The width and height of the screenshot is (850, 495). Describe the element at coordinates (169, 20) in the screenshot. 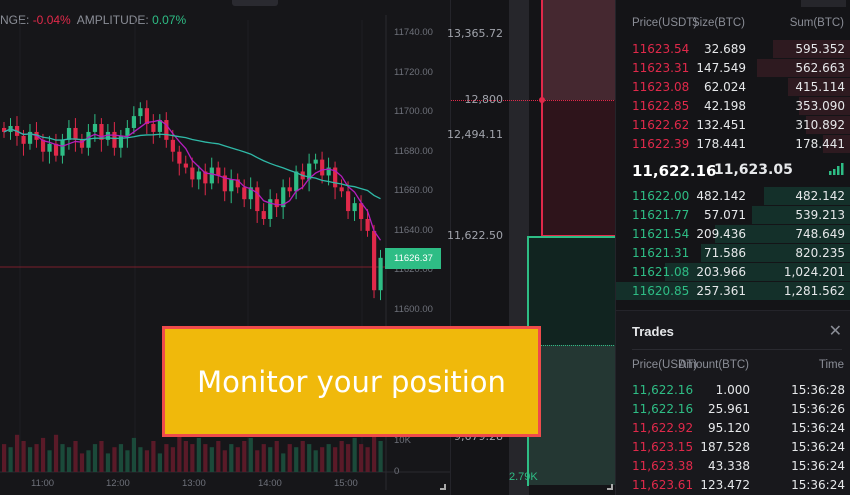

I see `amplitude-value: 0.07%` at that location.